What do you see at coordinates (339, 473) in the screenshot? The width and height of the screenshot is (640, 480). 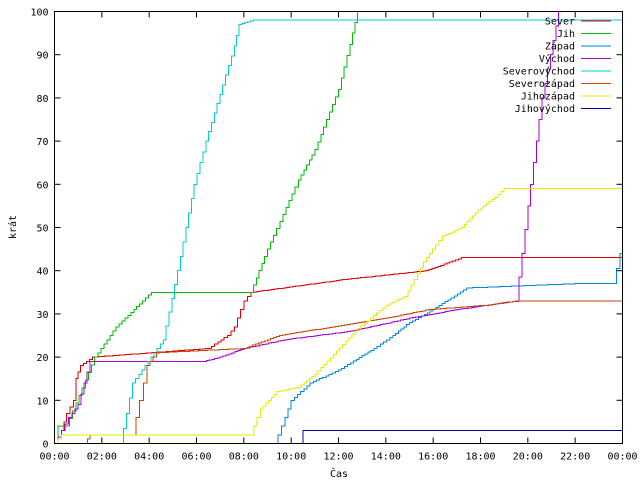 I see `x-axis-label: Čas` at bounding box center [339, 473].